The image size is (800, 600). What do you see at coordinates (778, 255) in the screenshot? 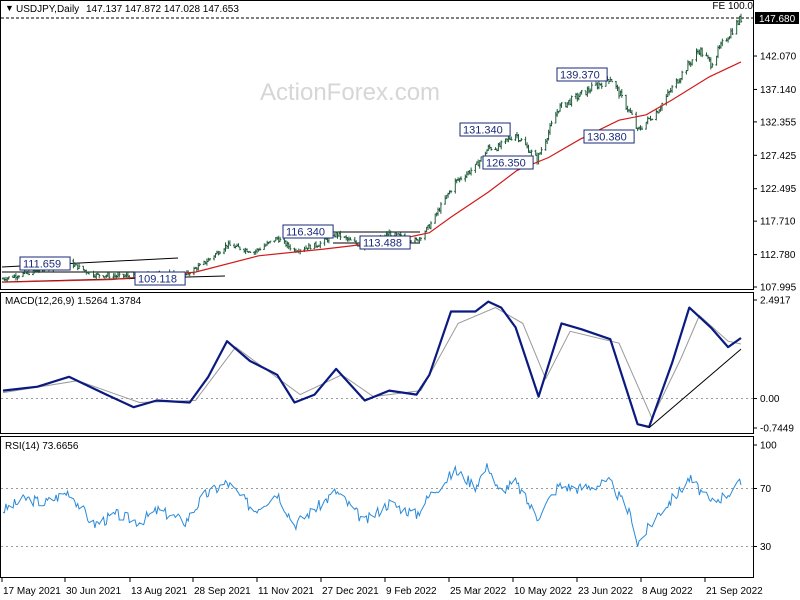
I see `price-tick-label-7: 112.780` at bounding box center [778, 255].